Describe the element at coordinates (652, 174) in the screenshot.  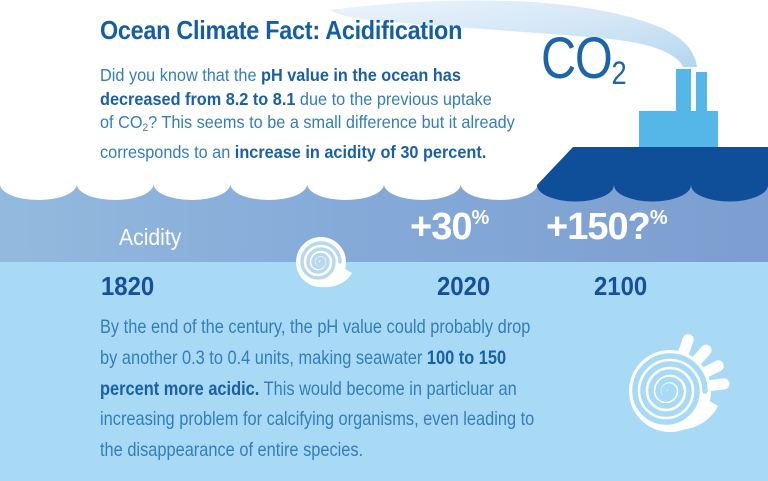
I see `steamship-hull-icon` at that location.